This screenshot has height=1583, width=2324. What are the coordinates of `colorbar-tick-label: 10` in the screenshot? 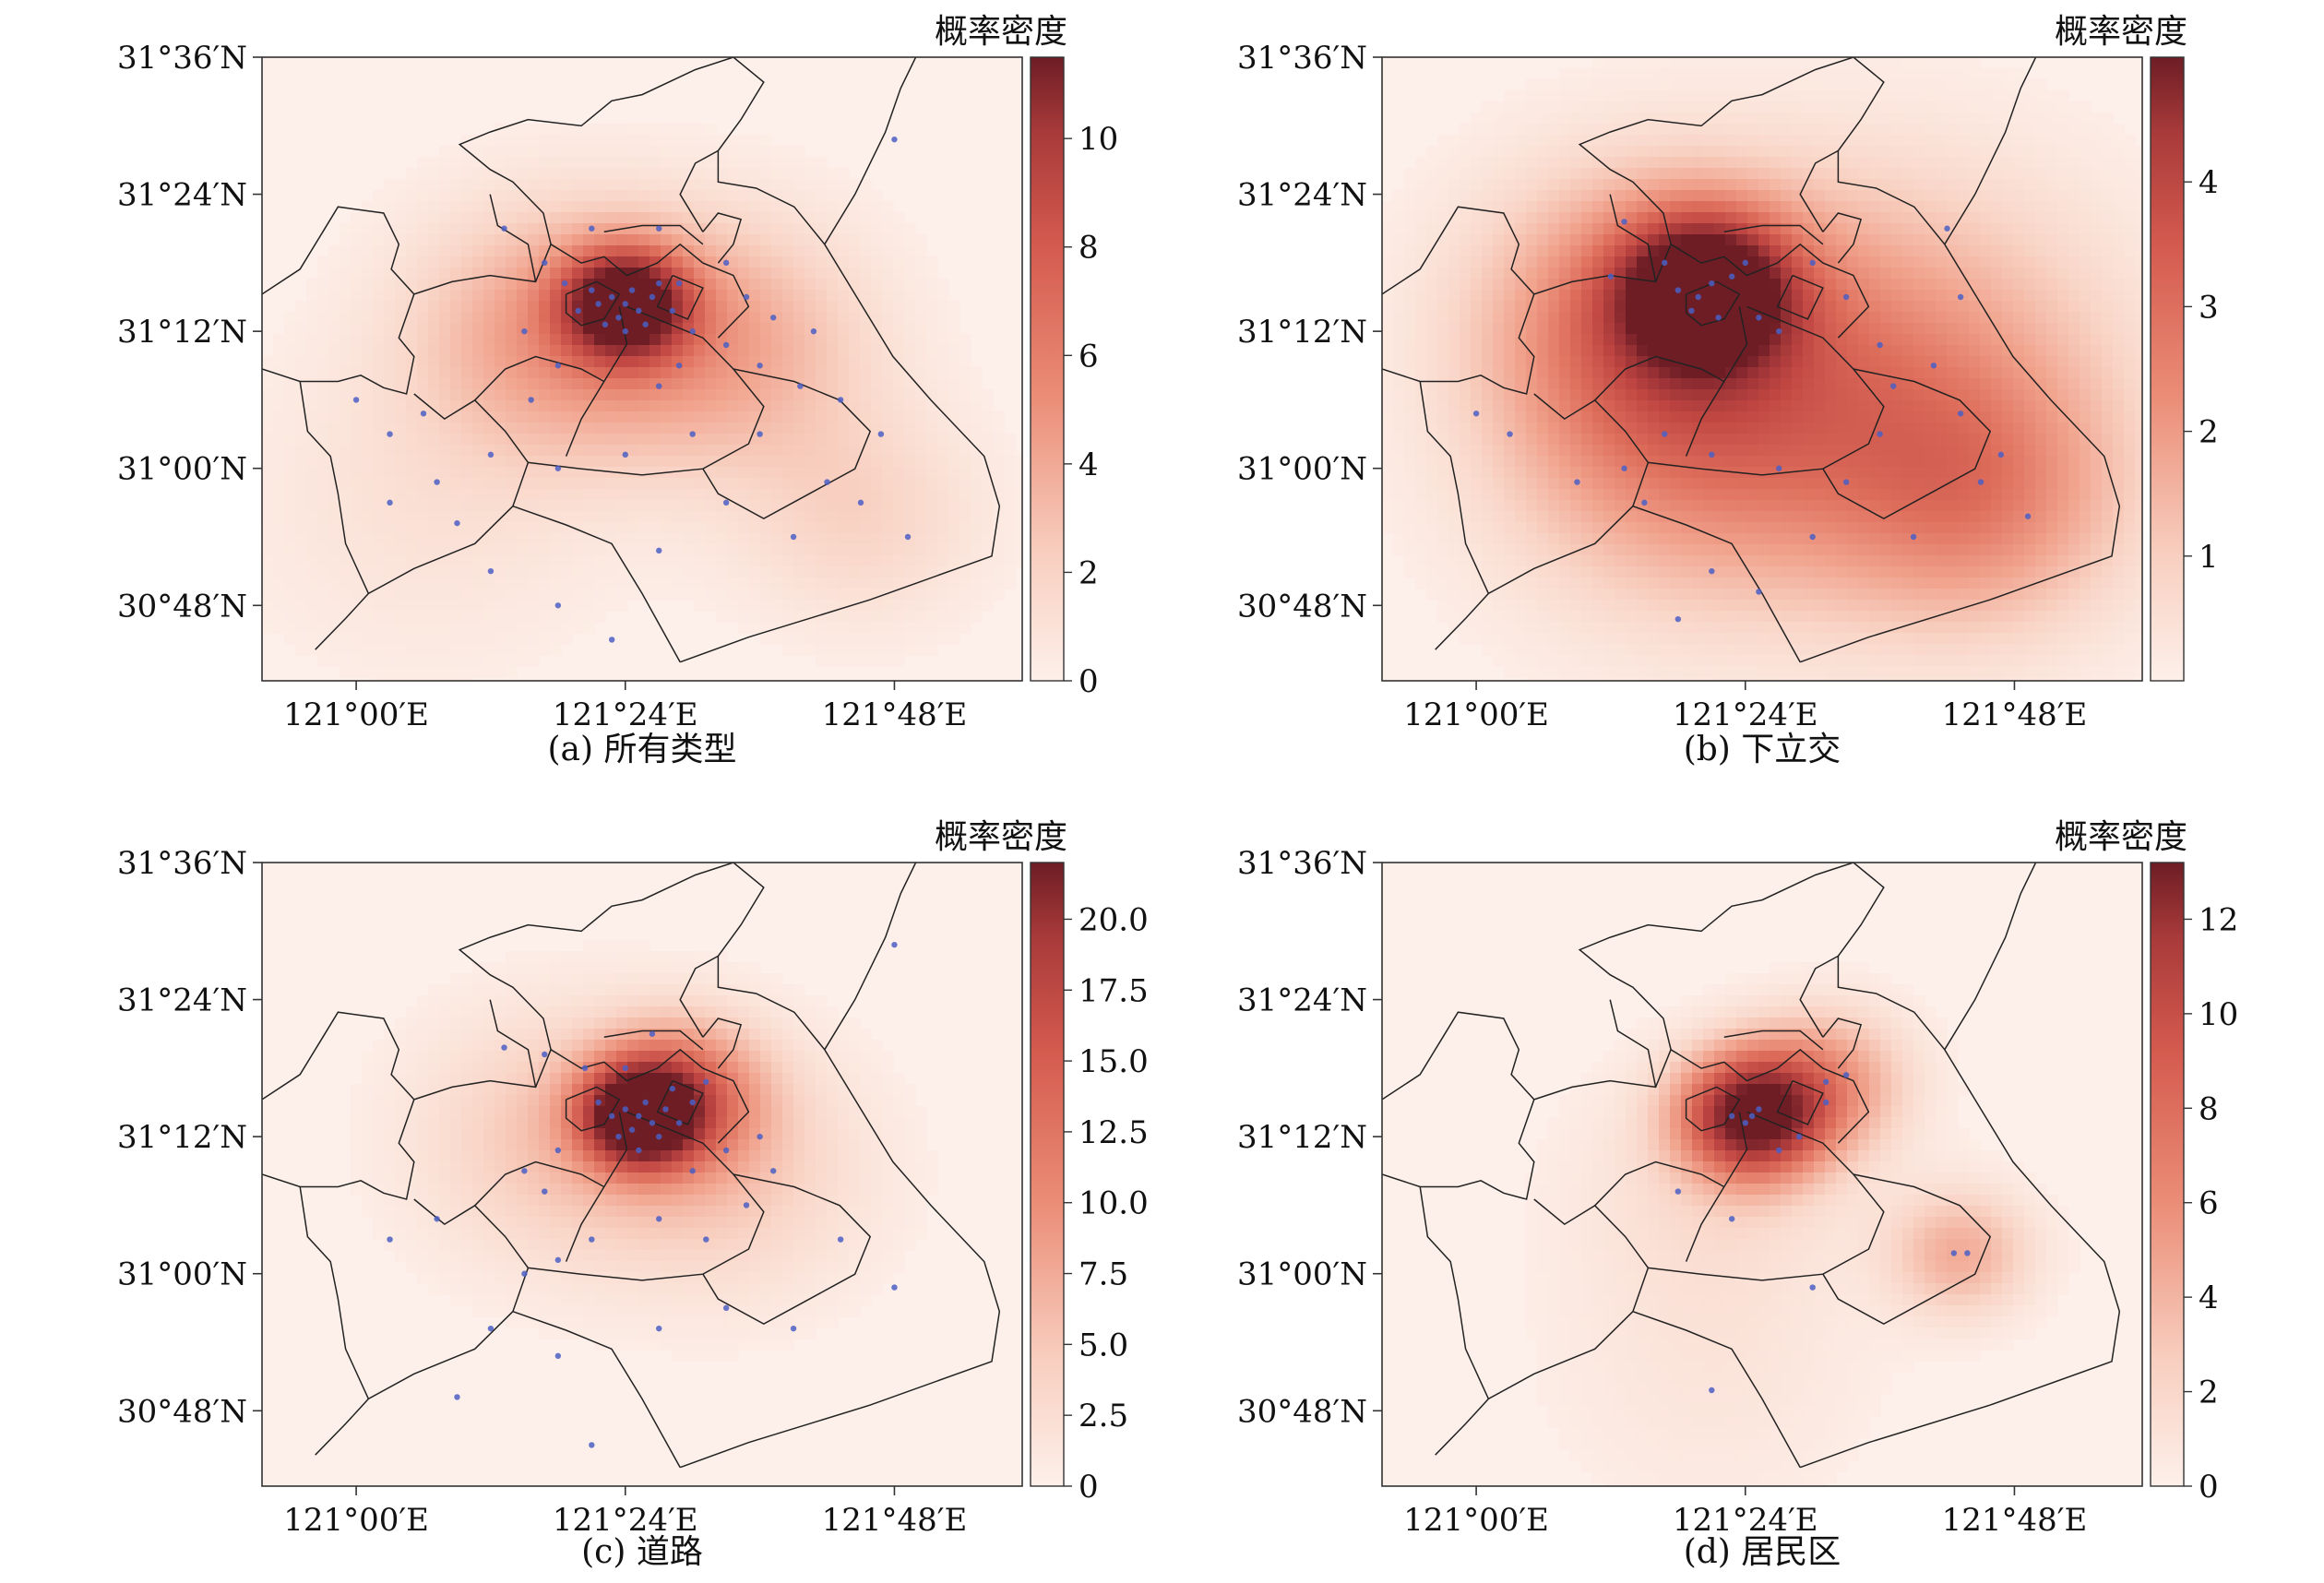 It's located at (2218, 1014).